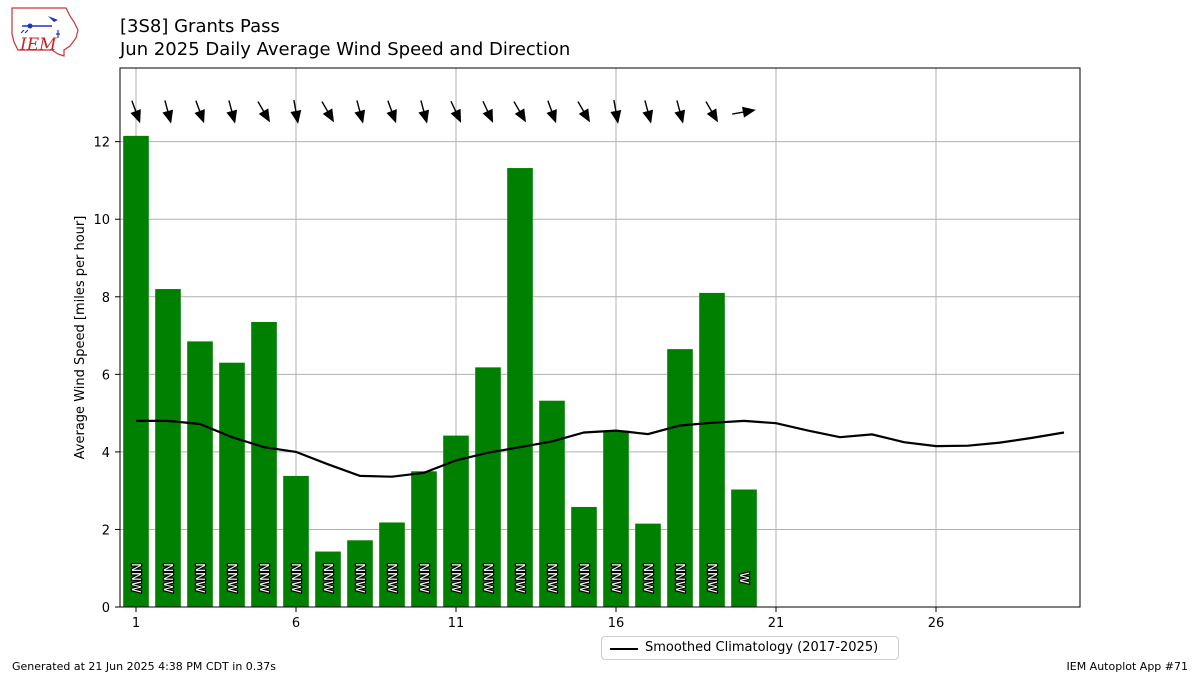  Describe the element at coordinates (624, 649) in the screenshot. I see `legend-line-swatch` at that location.